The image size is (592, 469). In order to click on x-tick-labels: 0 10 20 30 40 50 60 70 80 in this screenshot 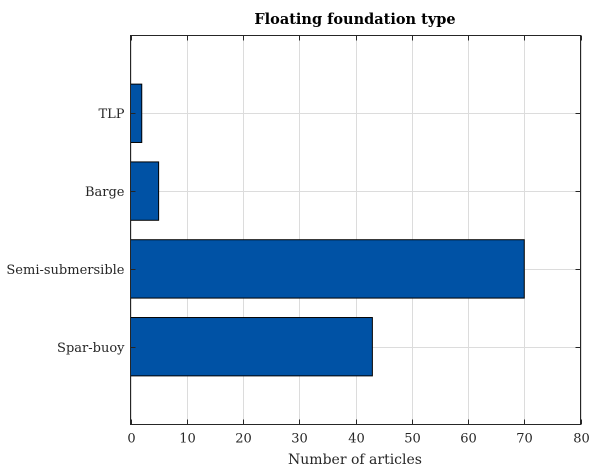, I will do `click(358, 439)`.